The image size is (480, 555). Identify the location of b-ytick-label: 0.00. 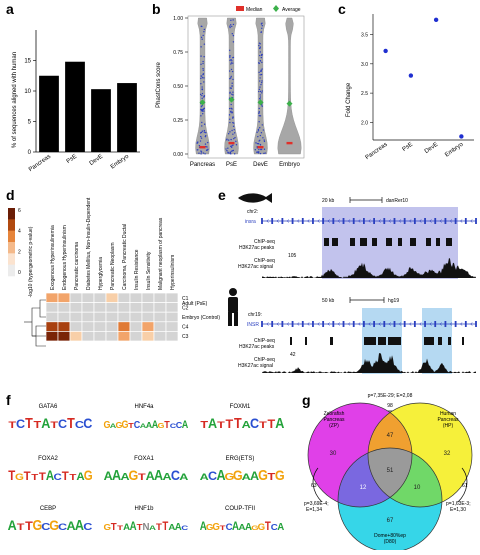
(178, 155).